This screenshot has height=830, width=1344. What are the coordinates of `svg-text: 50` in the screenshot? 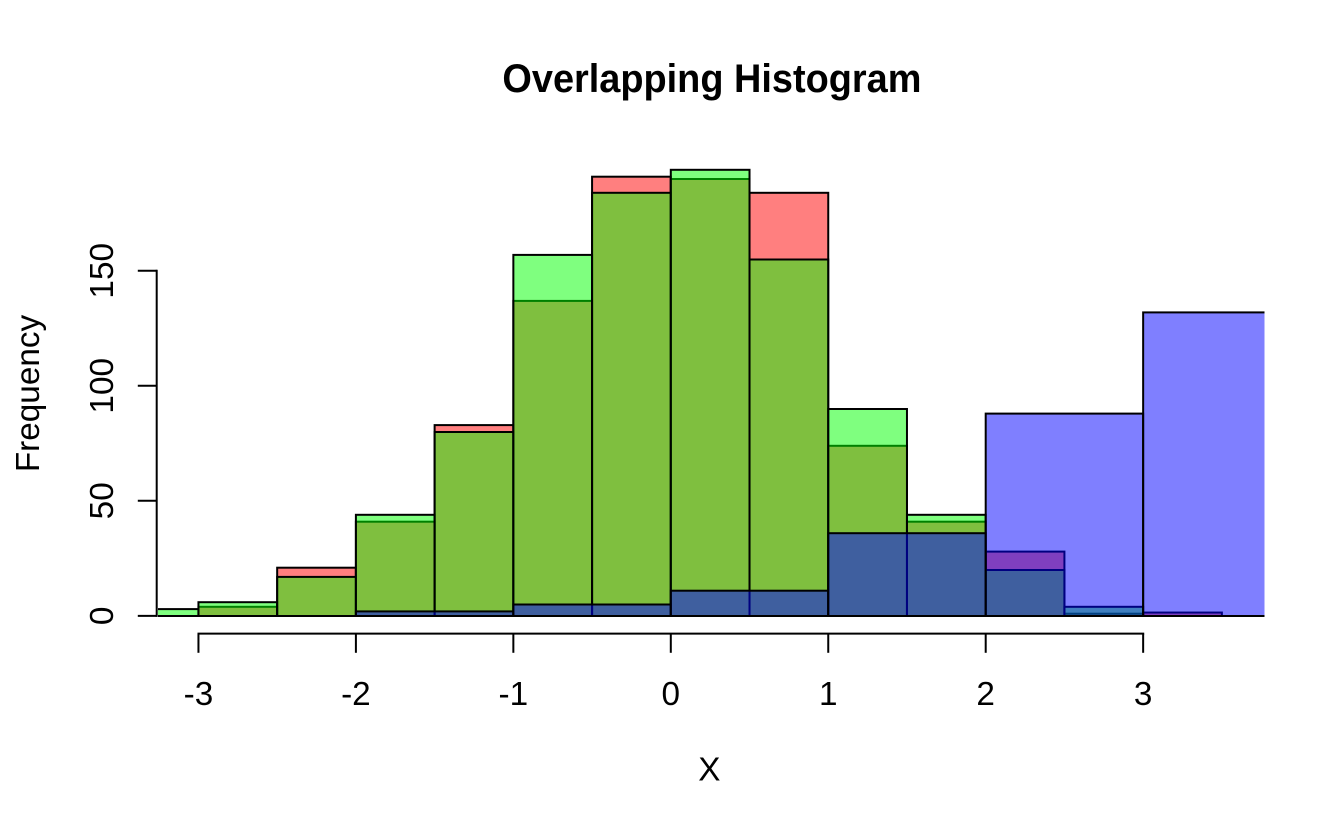 It's located at (102, 500).